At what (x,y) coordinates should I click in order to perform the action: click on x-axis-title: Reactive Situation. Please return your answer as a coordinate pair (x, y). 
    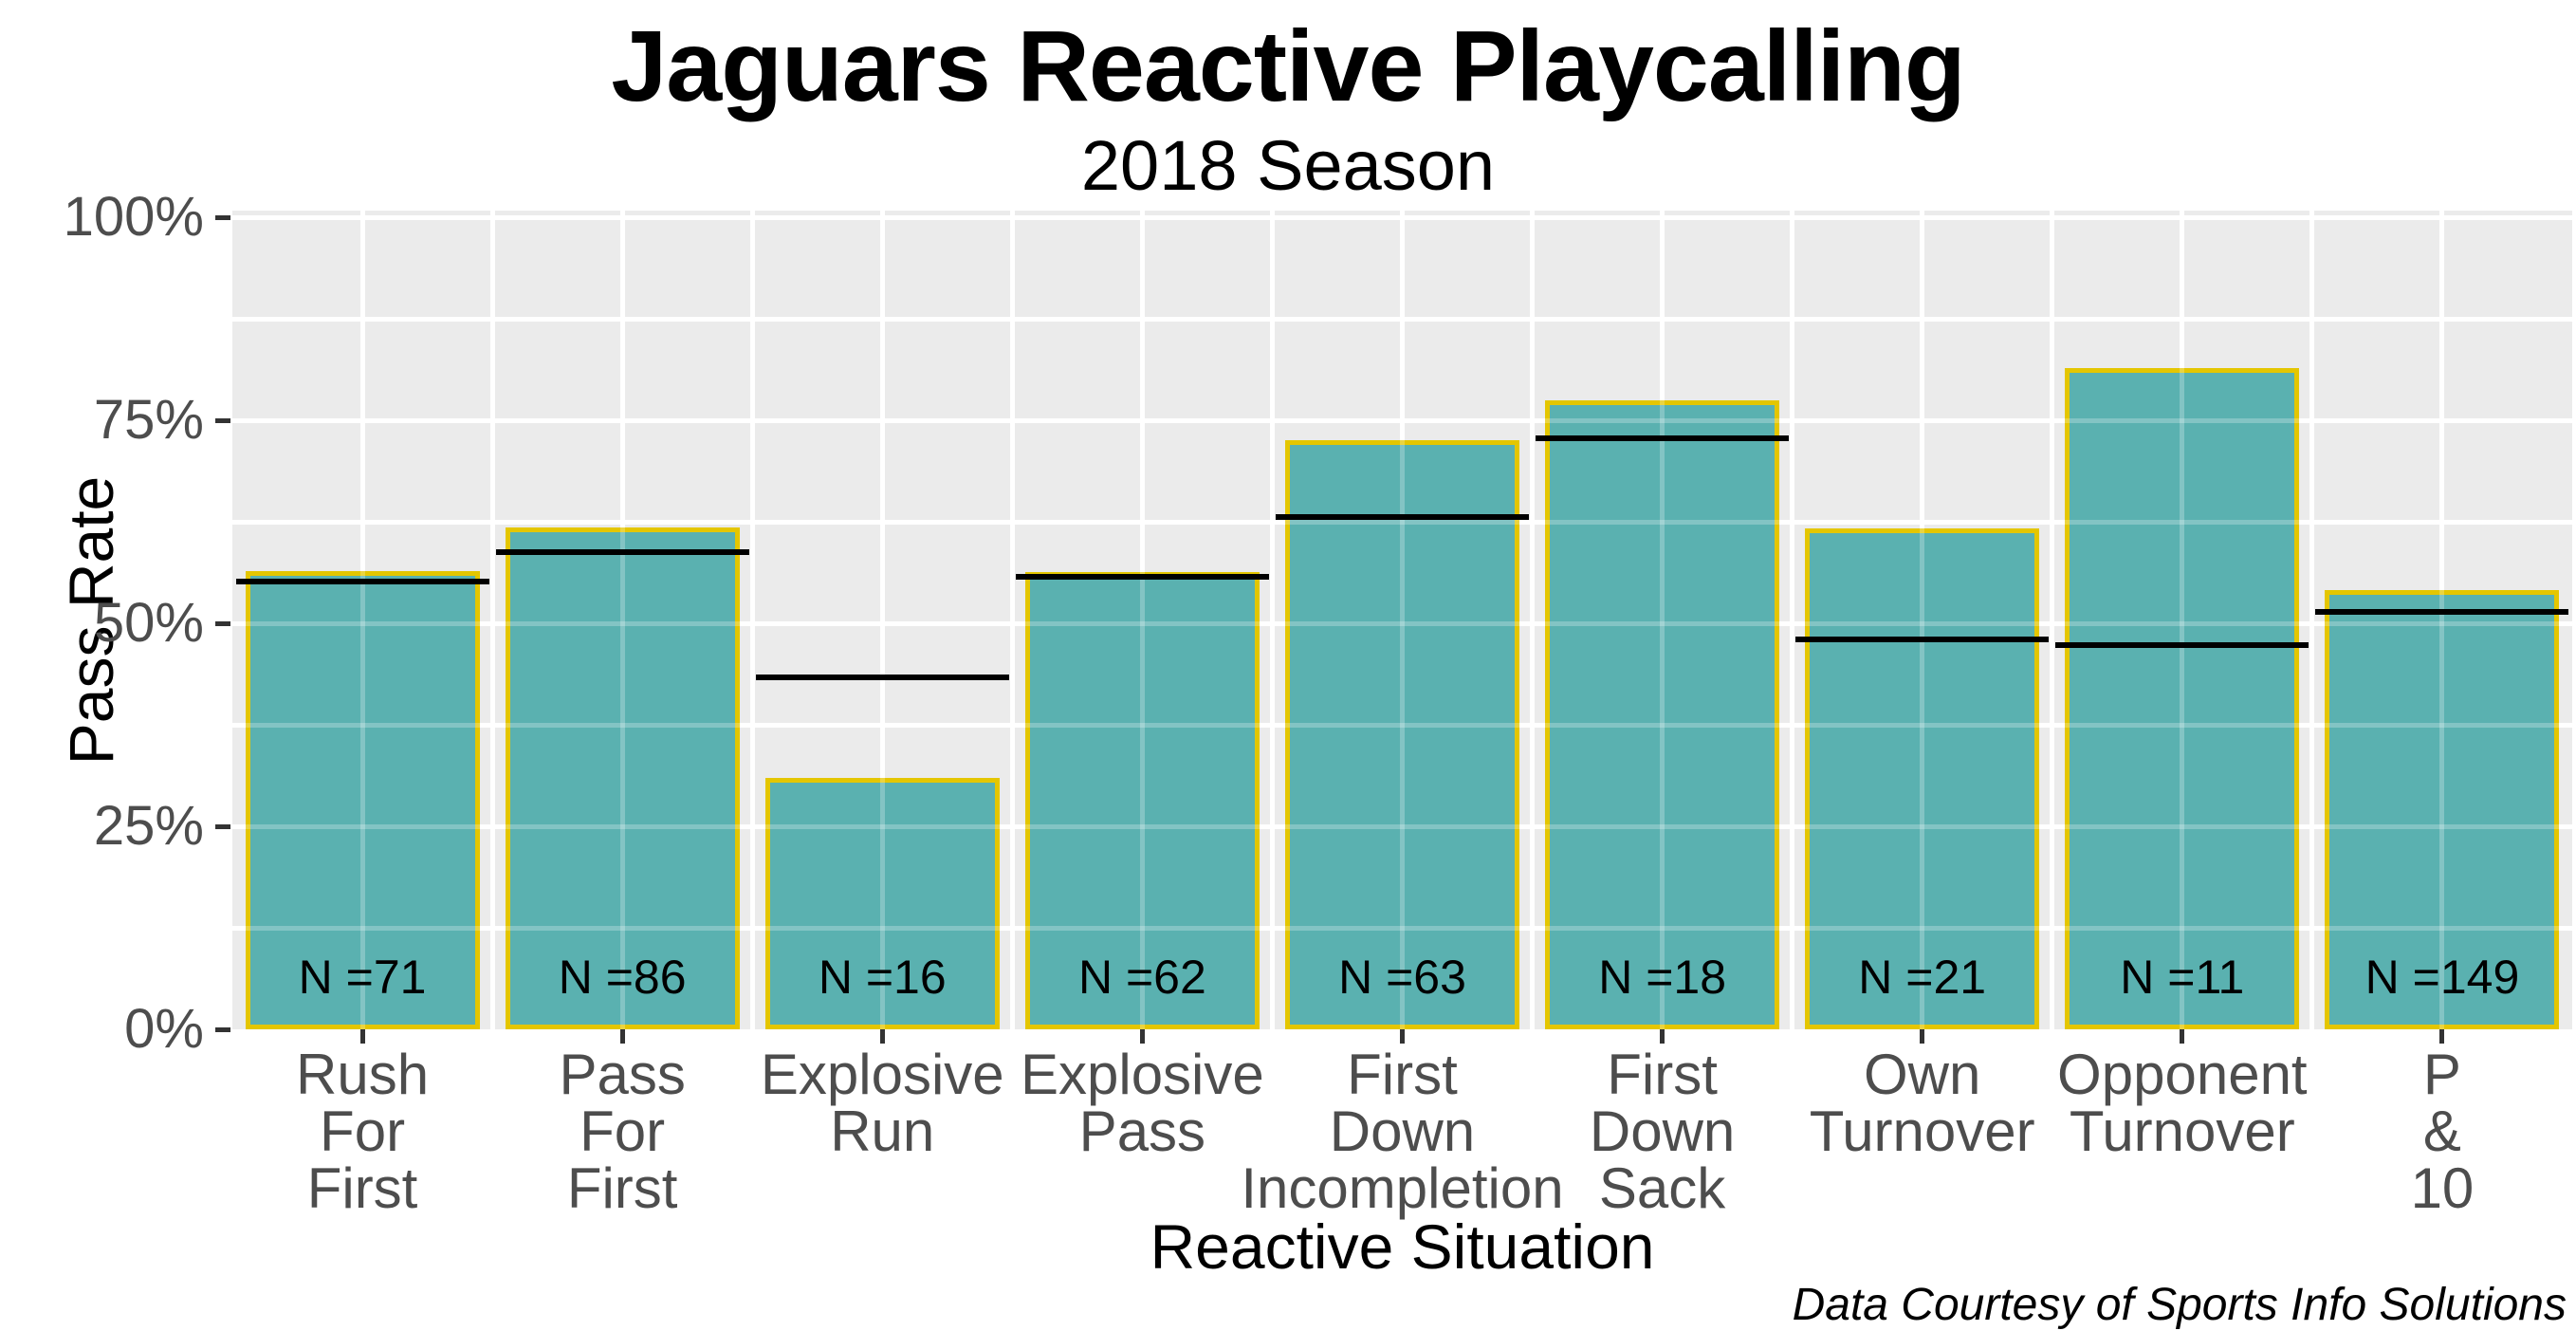
    Looking at the image, I should click on (1402, 1246).